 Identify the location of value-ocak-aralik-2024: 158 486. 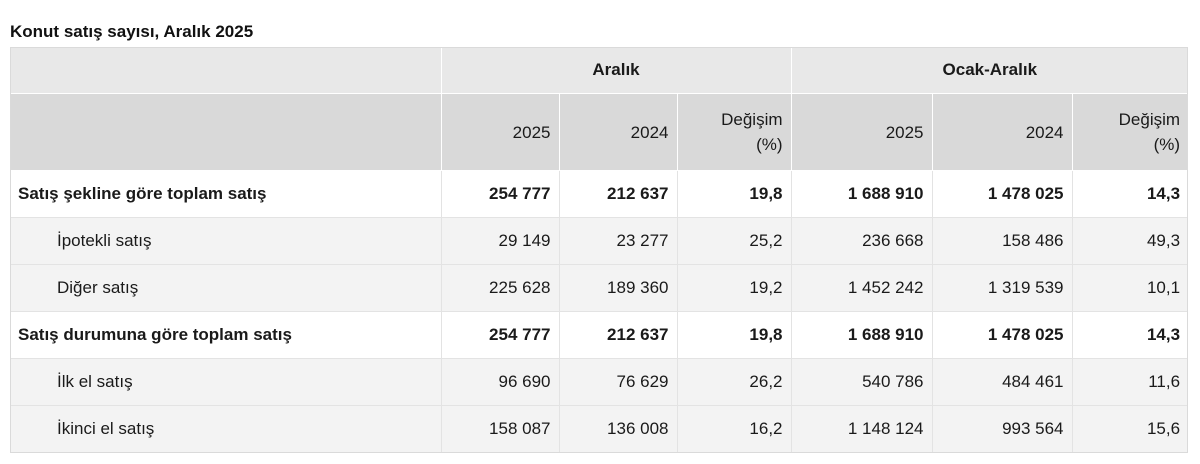
(1002, 241).